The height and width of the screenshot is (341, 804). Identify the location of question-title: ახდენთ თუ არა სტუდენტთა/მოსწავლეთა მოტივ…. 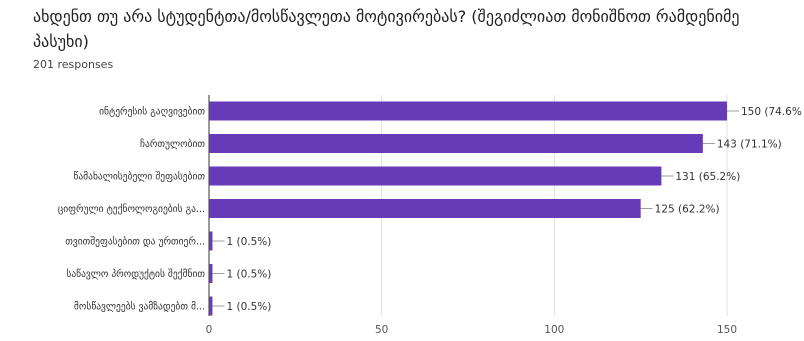
(386, 29).